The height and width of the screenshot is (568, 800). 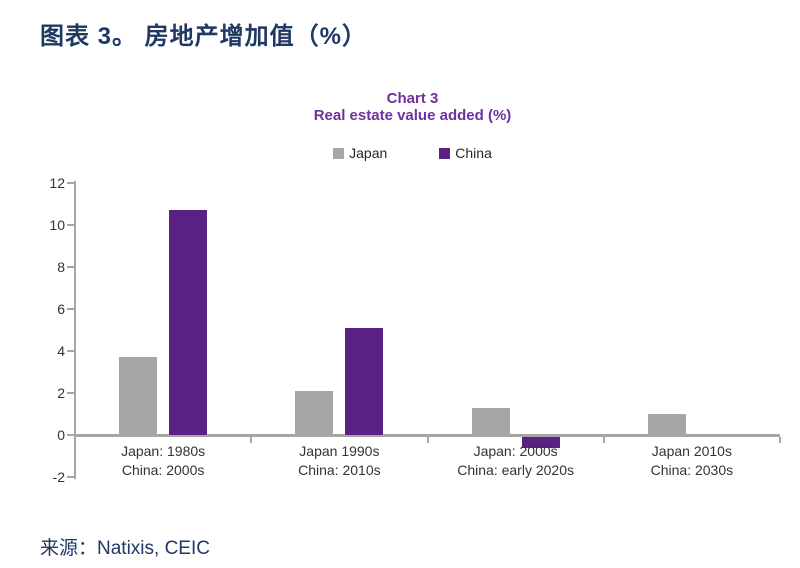 What do you see at coordinates (339, 451) in the screenshot?
I see `x-axis-label-line1: Japan 1990s` at bounding box center [339, 451].